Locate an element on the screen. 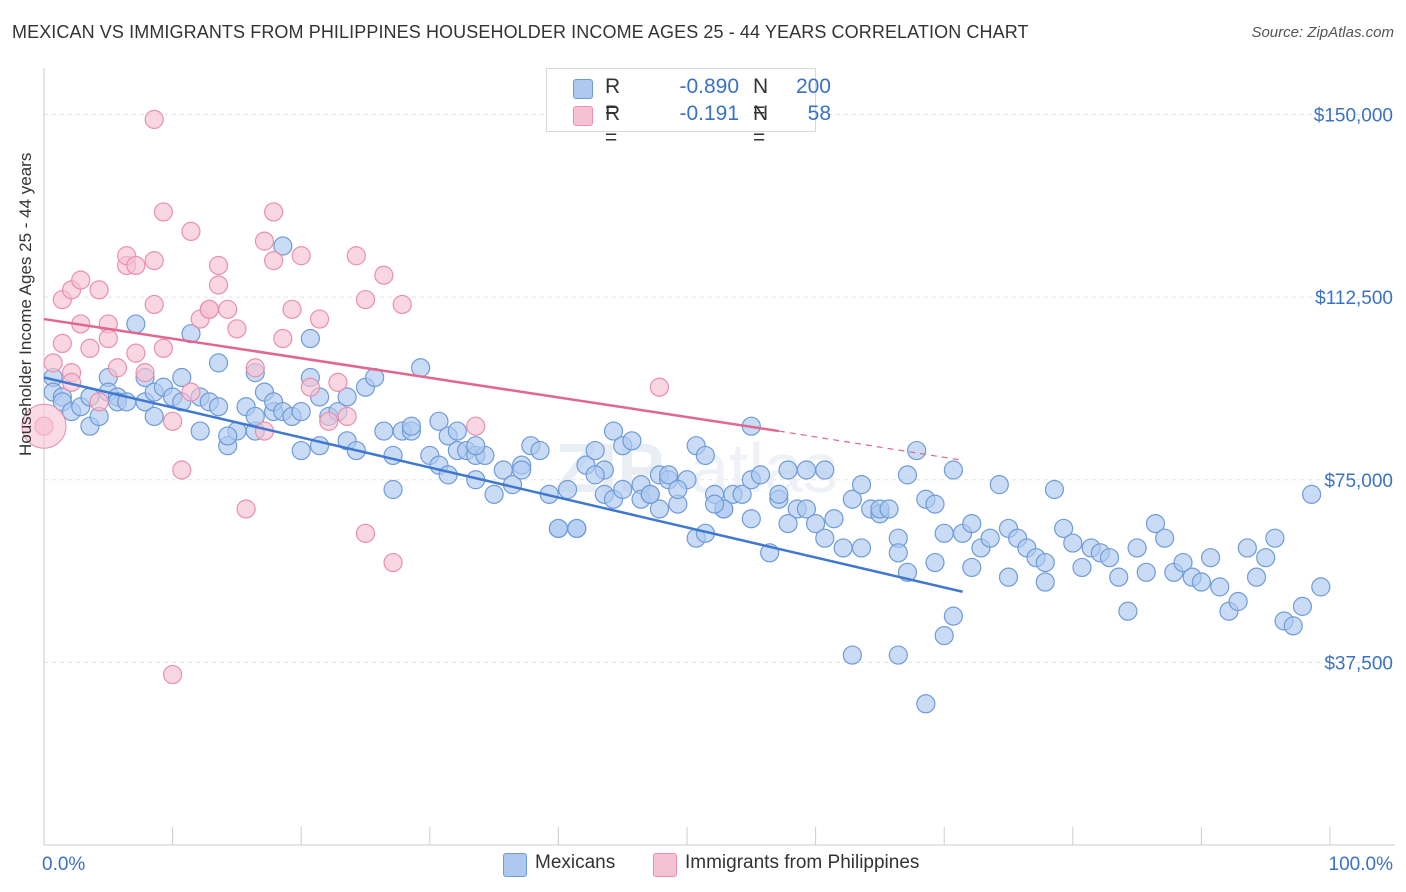  r-value: -0.191 is located at coordinates (709, 113).